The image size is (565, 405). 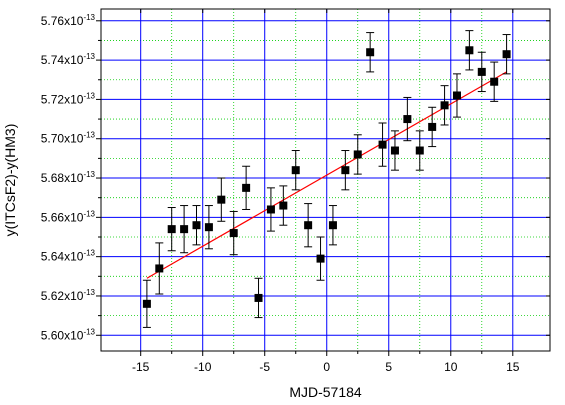 What do you see at coordinates (141, 367) in the screenshot?
I see `x-tick-label: -15` at bounding box center [141, 367].